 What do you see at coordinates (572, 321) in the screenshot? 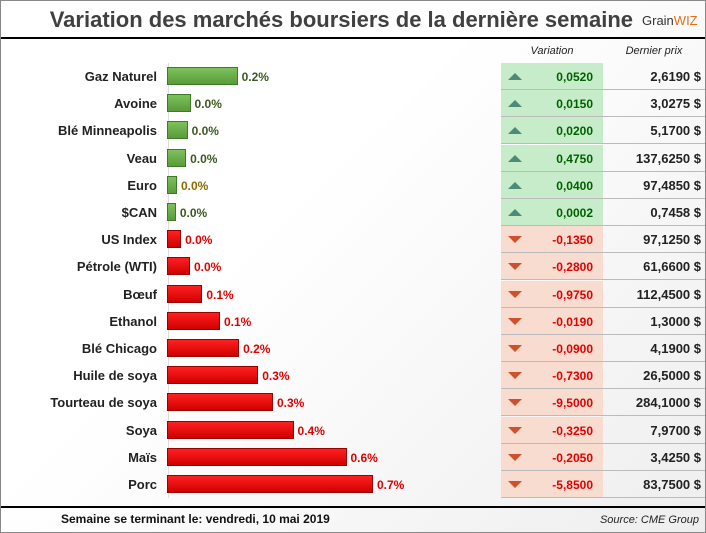
I see `variation-value: -0,0190` at bounding box center [572, 321].